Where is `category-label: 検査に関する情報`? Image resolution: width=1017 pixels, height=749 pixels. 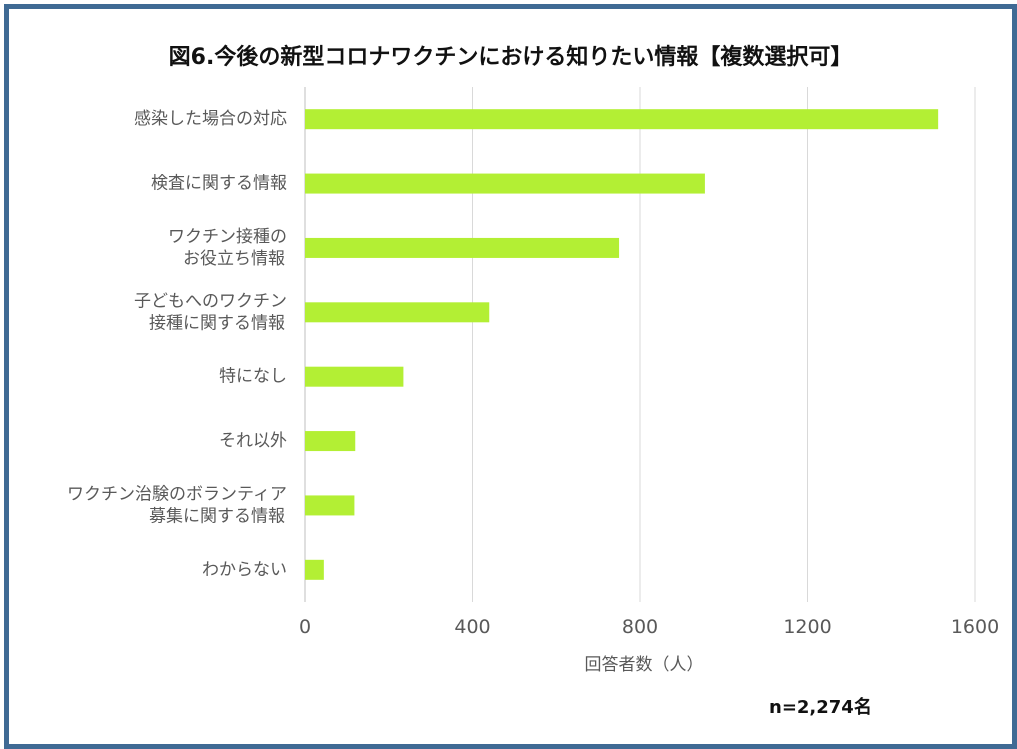 category-label: 検査に関する情報 is located at coordinates (219, 184).